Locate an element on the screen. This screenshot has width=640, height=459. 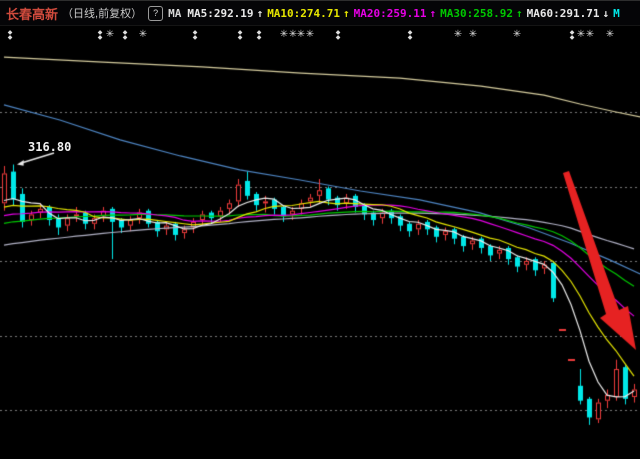
ma-legend-item-1: MA5:292.19 ↑ is located at coordinates (225, 13).